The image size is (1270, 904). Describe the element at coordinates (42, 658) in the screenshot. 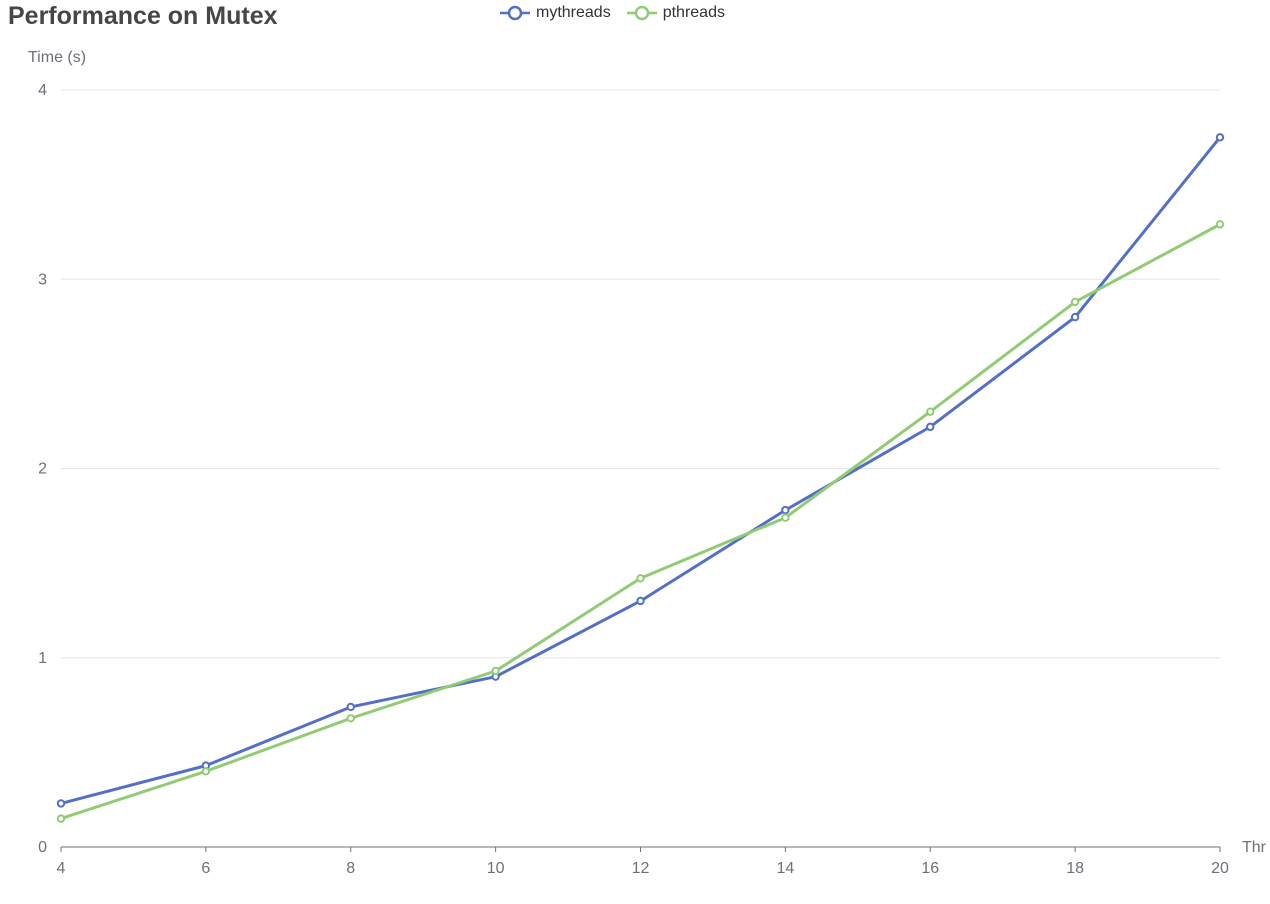

I see `y-tick-label: 1` at that location.